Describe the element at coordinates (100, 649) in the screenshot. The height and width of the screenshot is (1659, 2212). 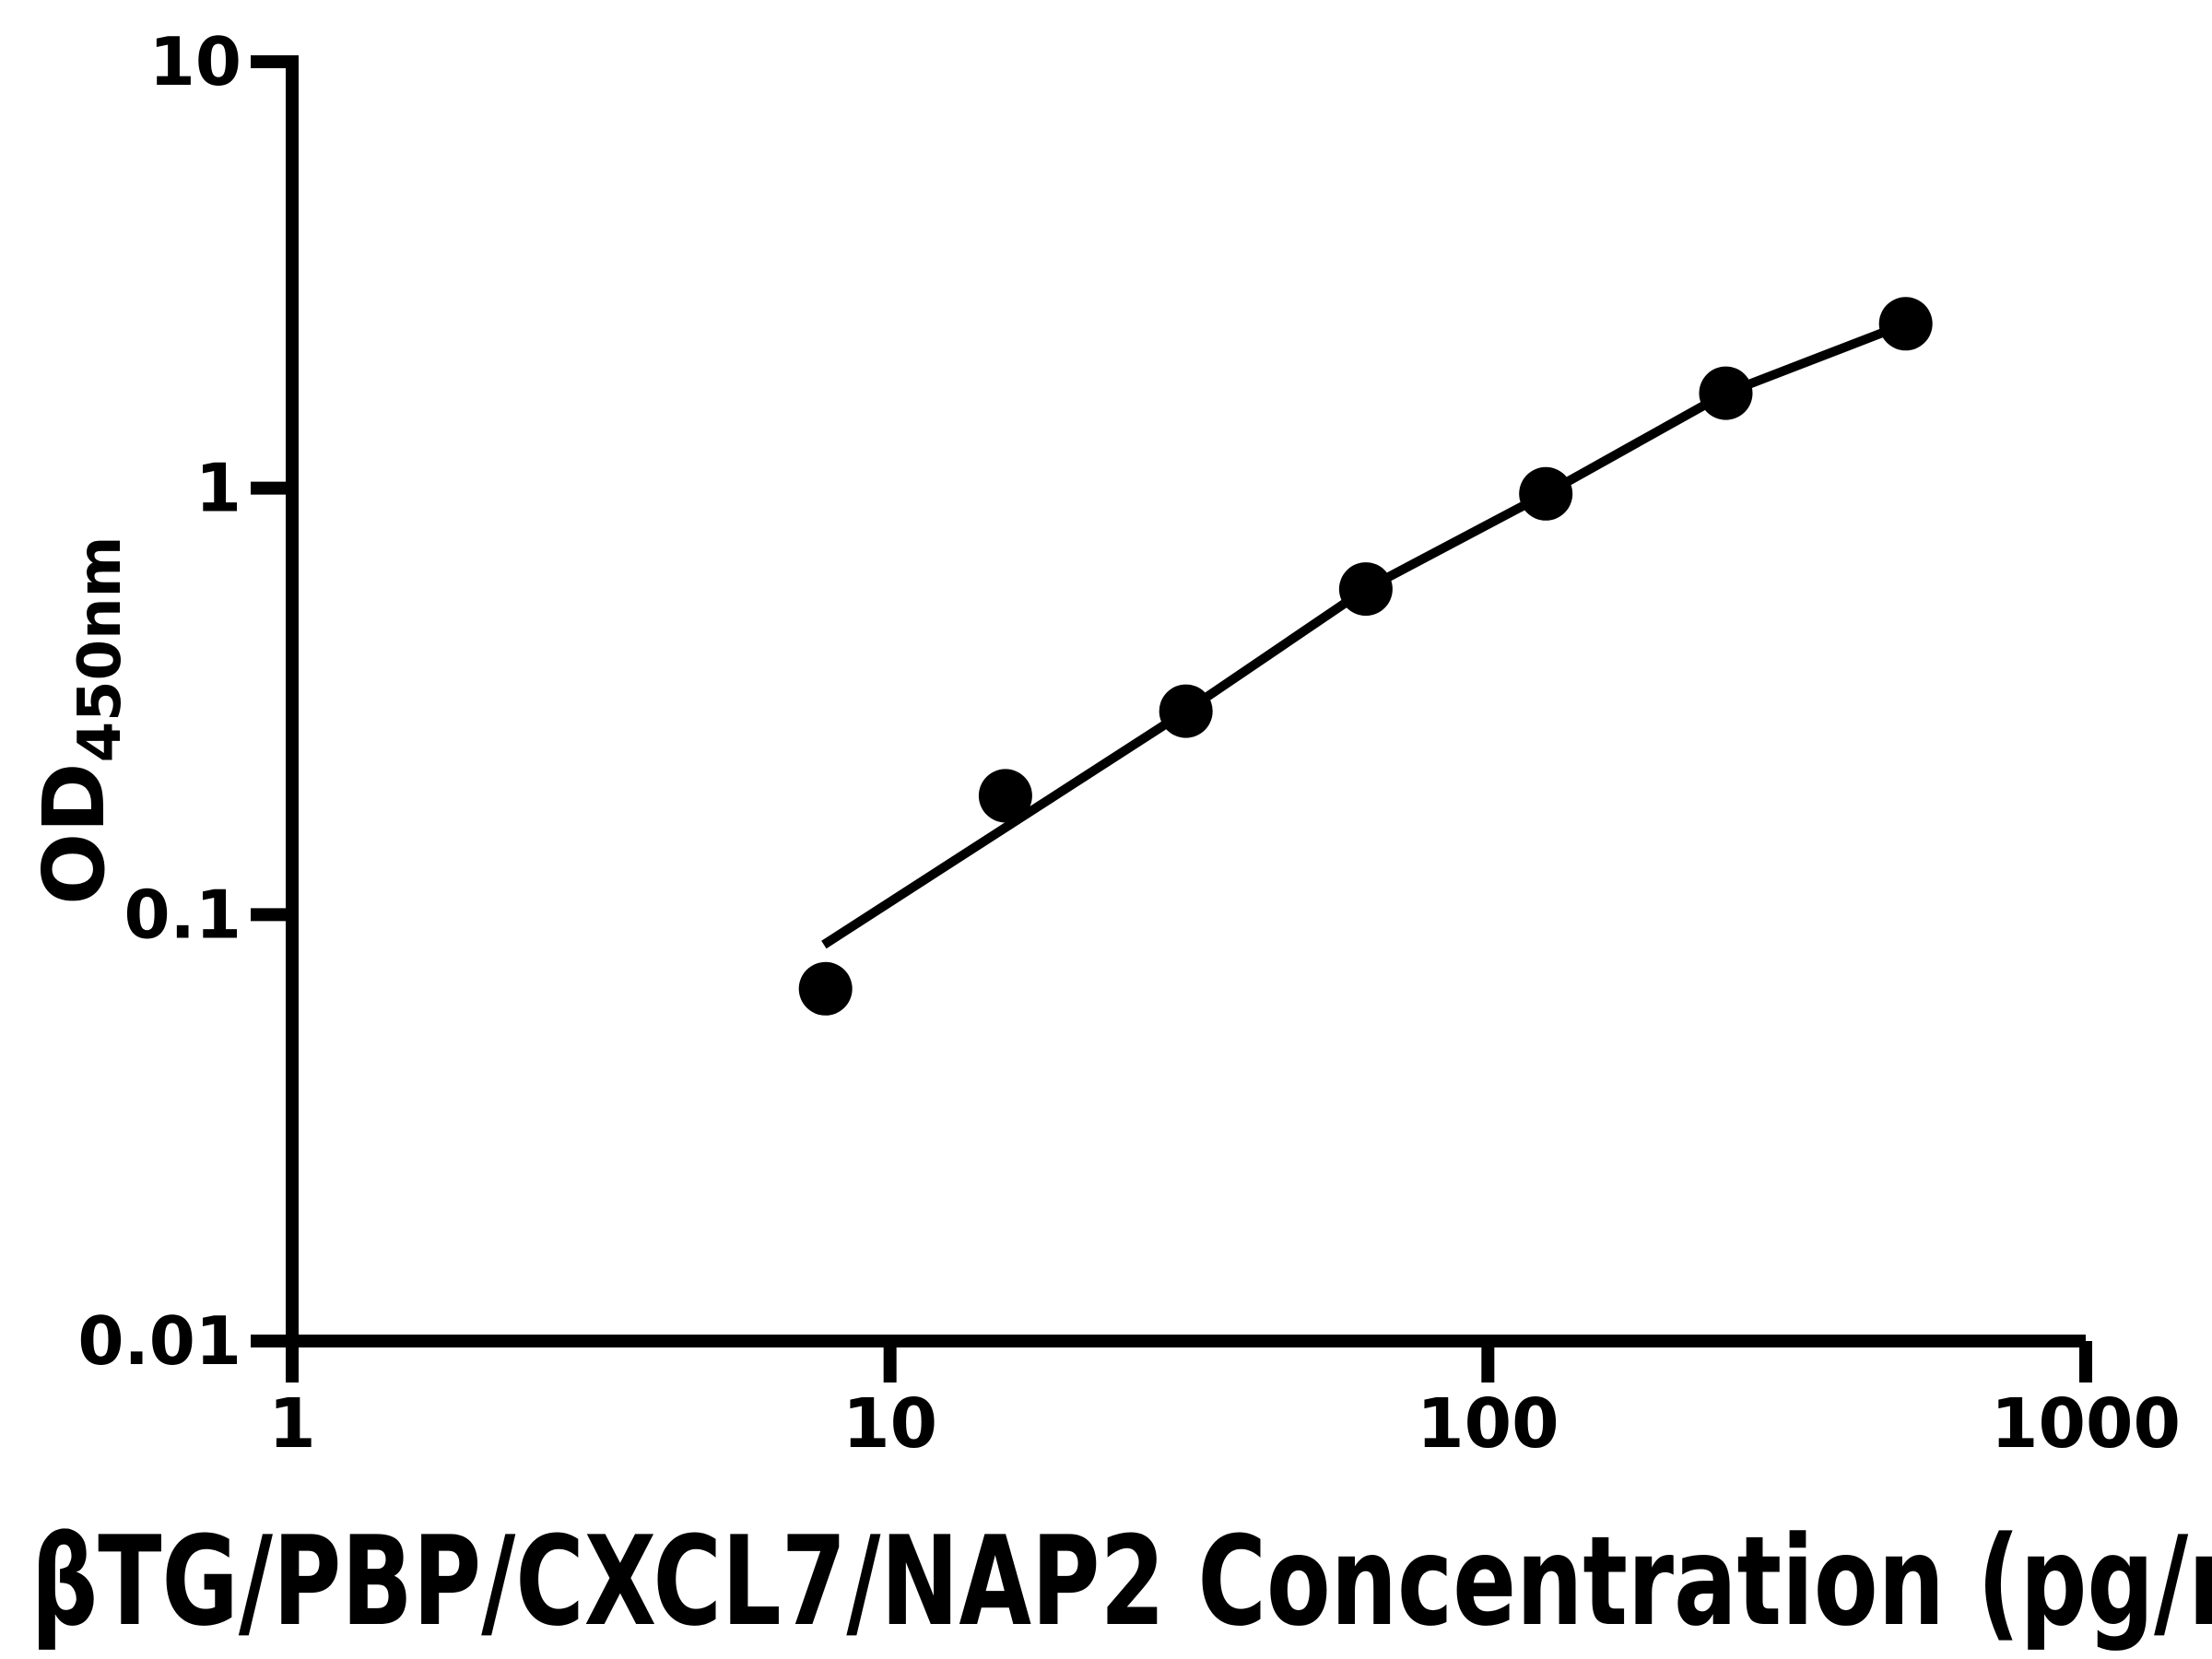
I see `y-axis-title-sub: 450nm` at that location.